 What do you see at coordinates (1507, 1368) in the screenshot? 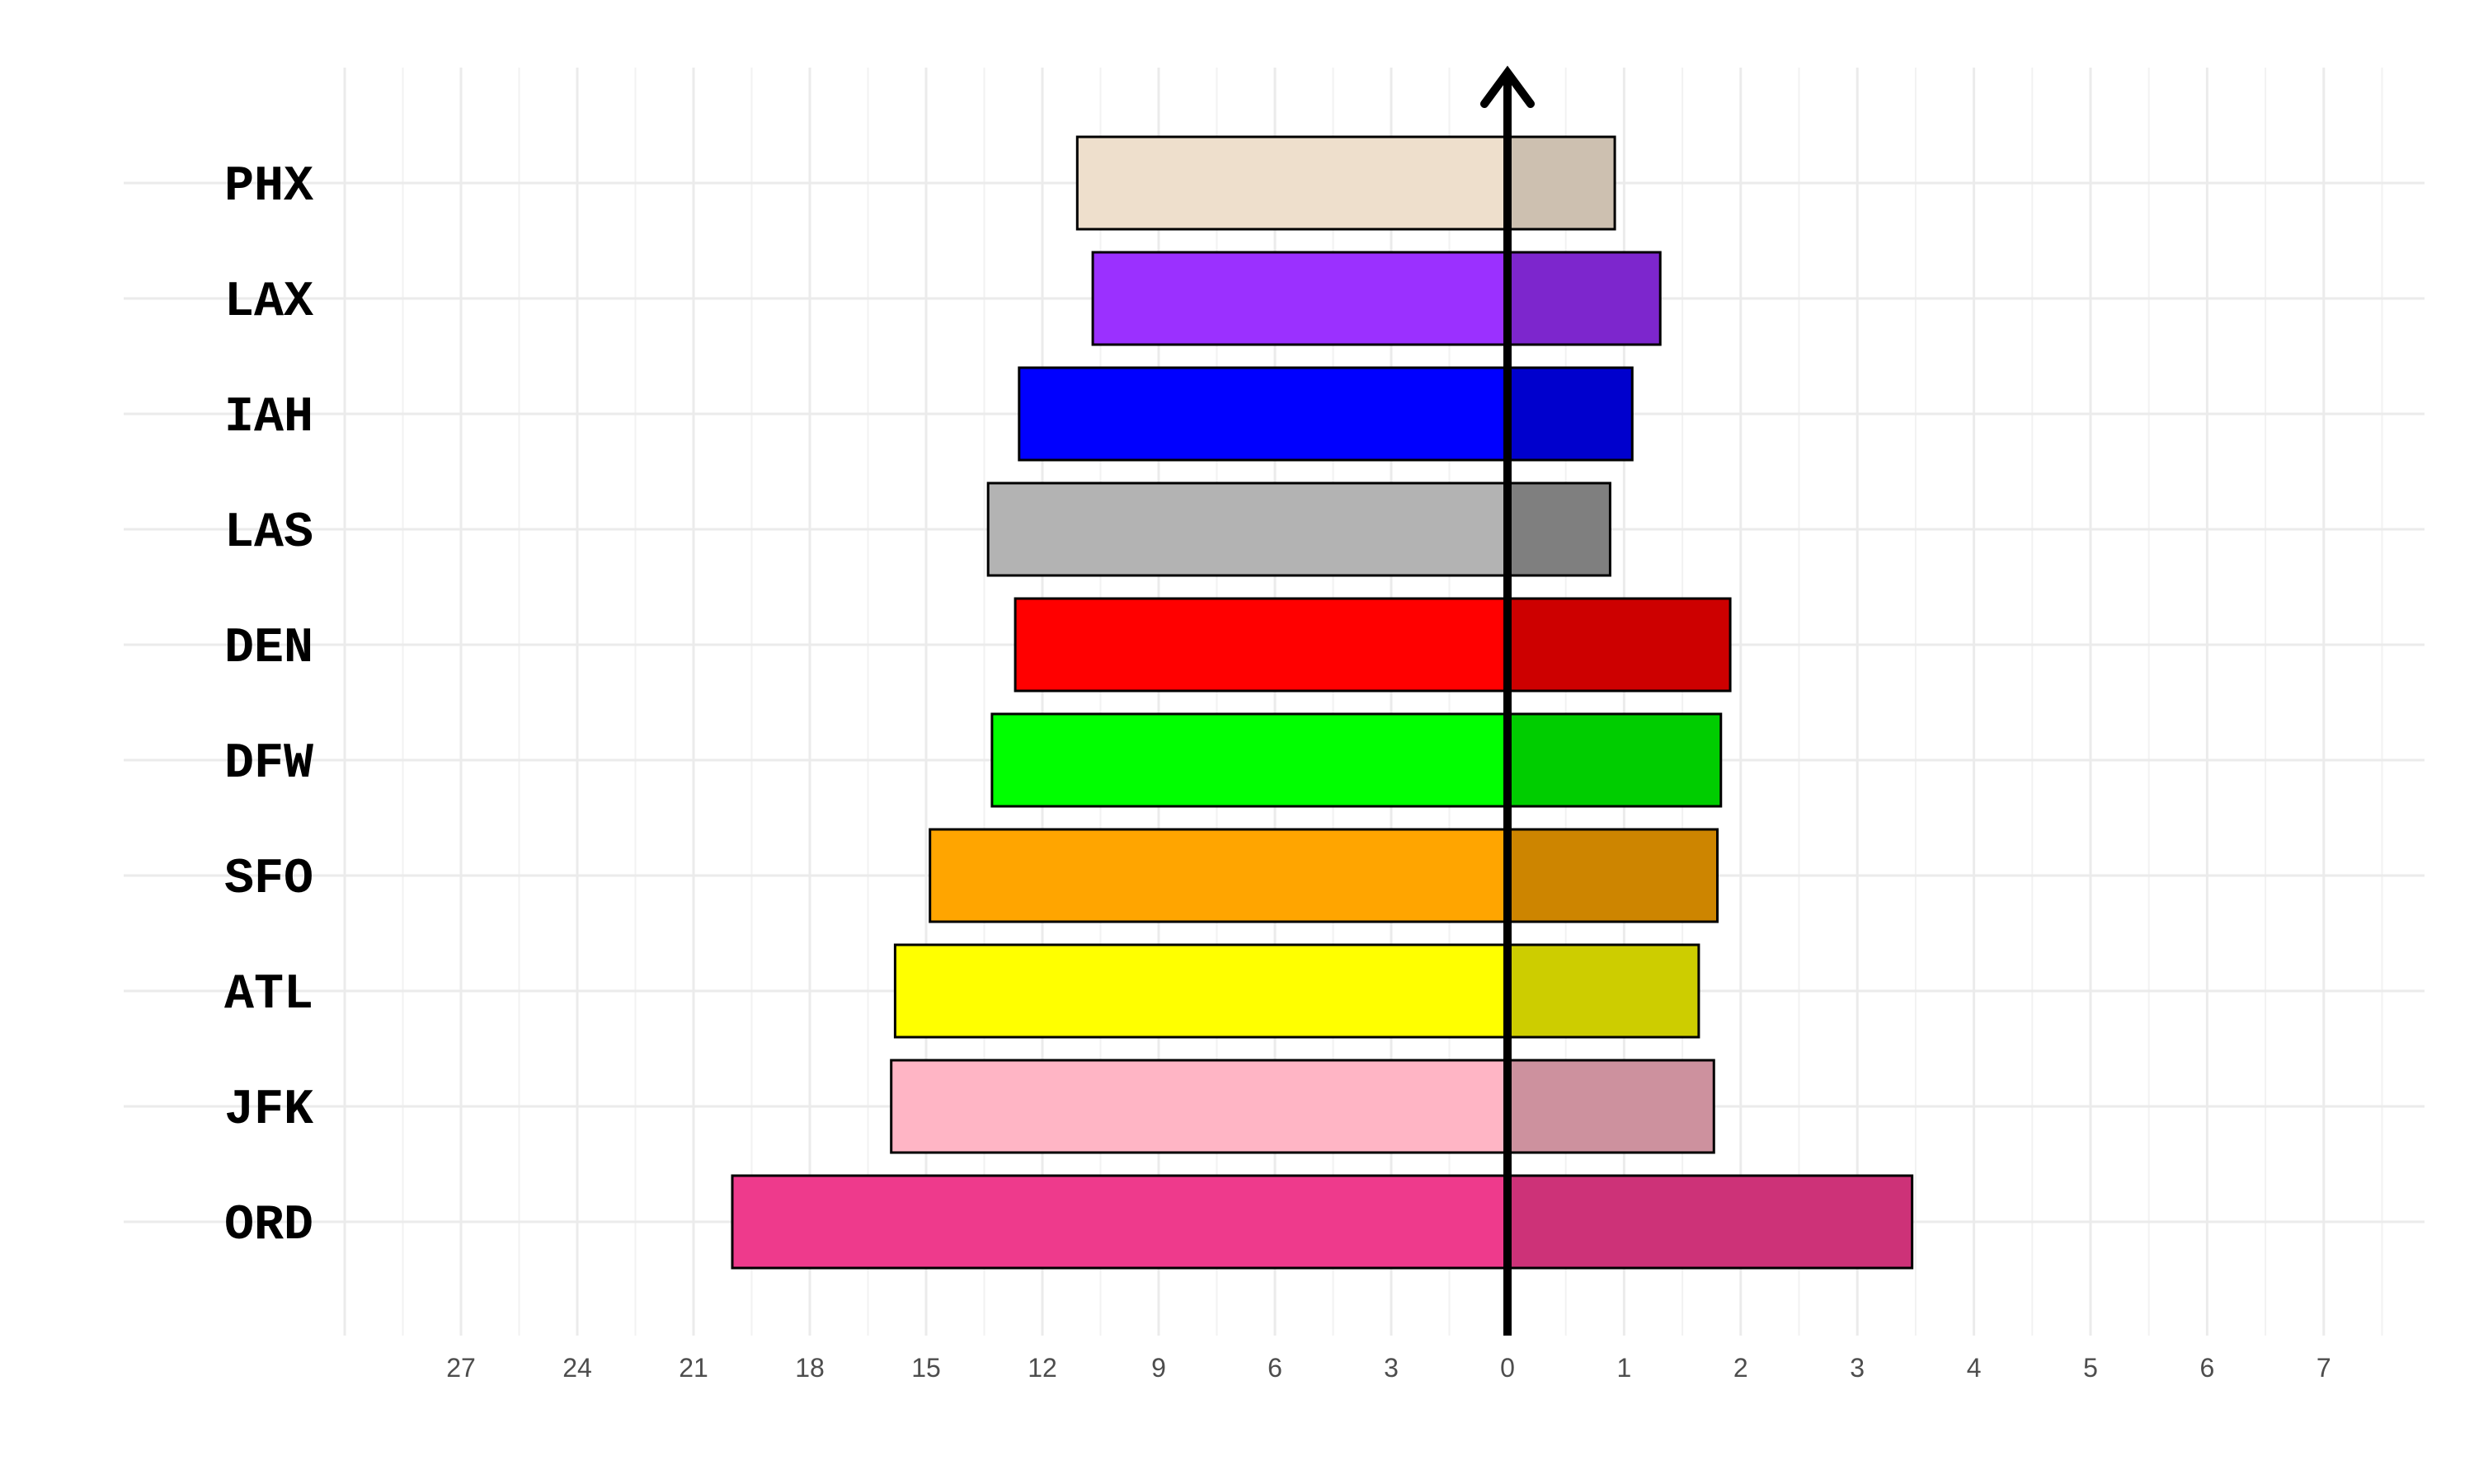
I see `x-tick-label-left: 0` at bounding box center [1507, 1368].